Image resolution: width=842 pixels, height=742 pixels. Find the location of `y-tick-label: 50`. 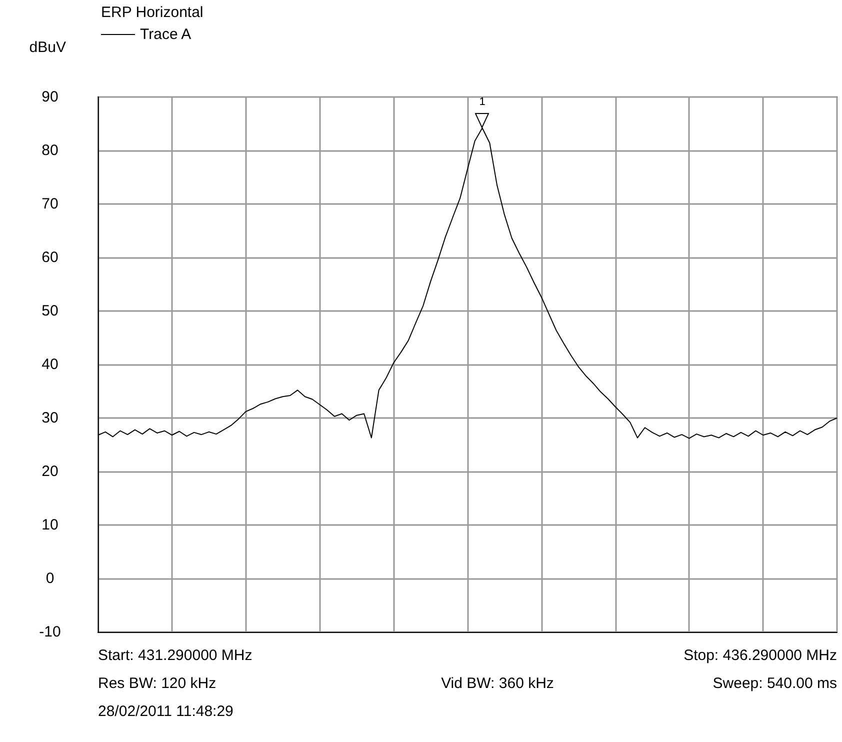

y-tick-label: 50 is located at coordinates (50, 311).